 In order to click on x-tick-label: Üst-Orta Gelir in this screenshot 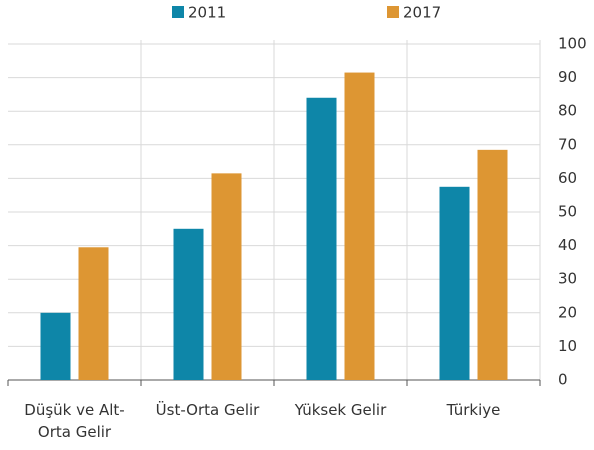, I will do `click(207, 410)`.